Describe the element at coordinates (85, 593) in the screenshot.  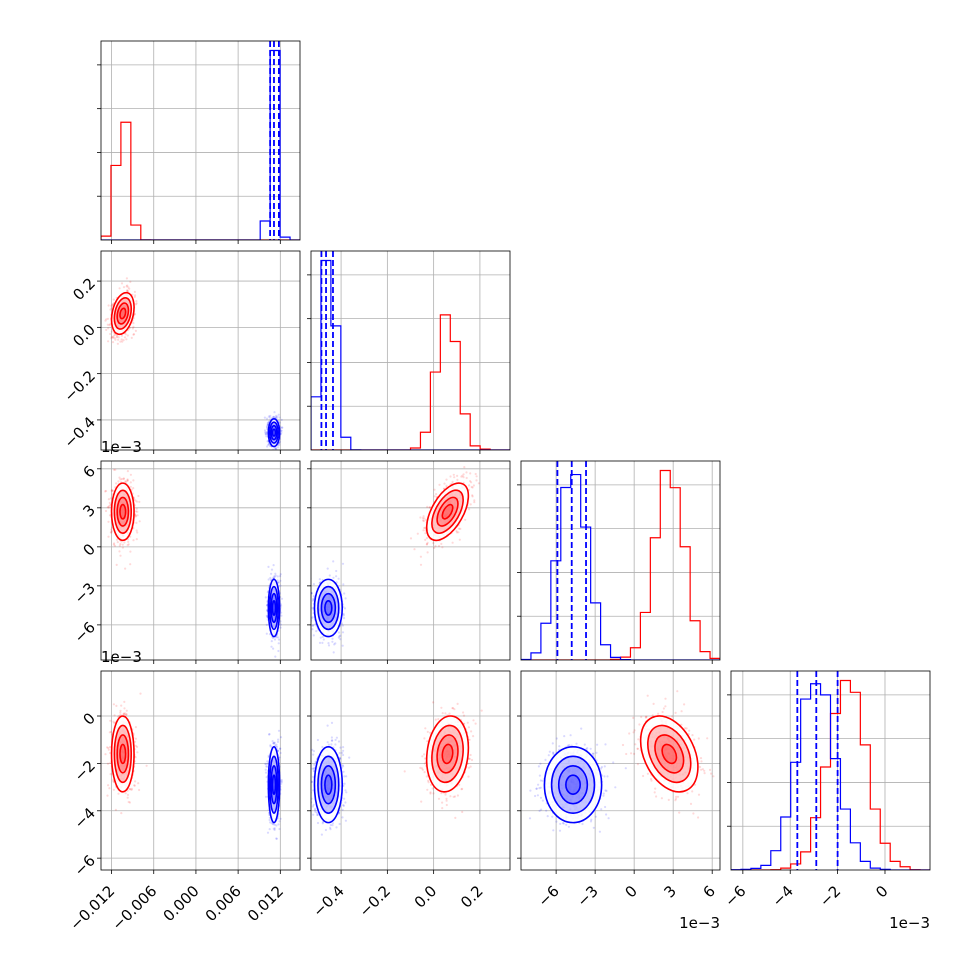
I see `y-tick-label: −3` at that location.